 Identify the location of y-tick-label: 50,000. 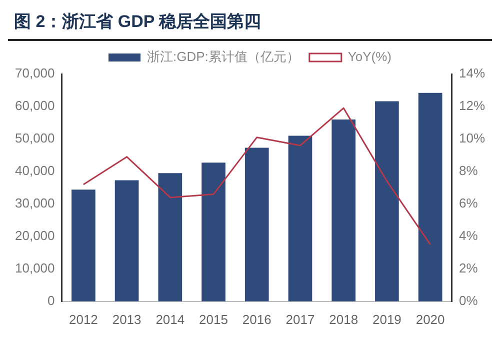
(34, 138).